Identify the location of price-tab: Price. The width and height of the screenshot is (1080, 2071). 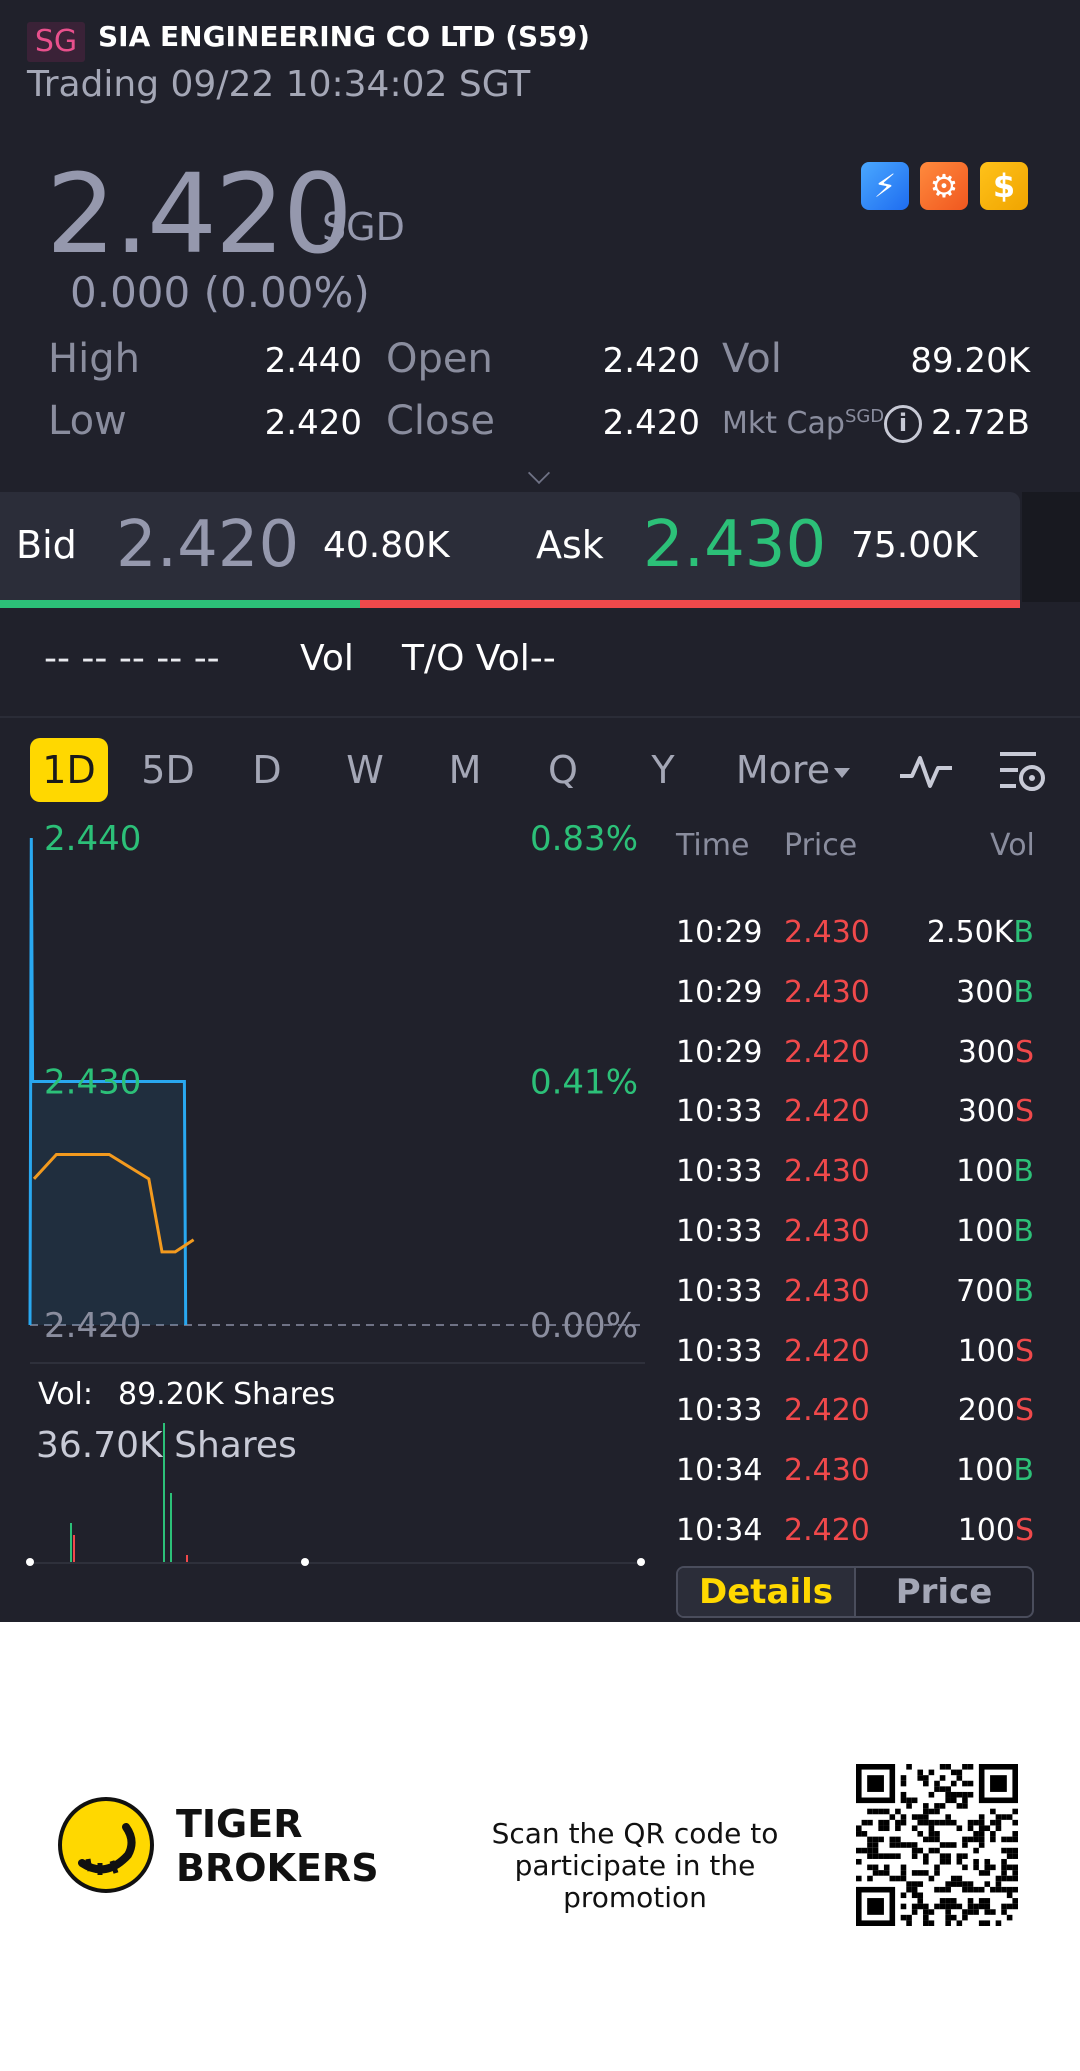
(944, 1592).